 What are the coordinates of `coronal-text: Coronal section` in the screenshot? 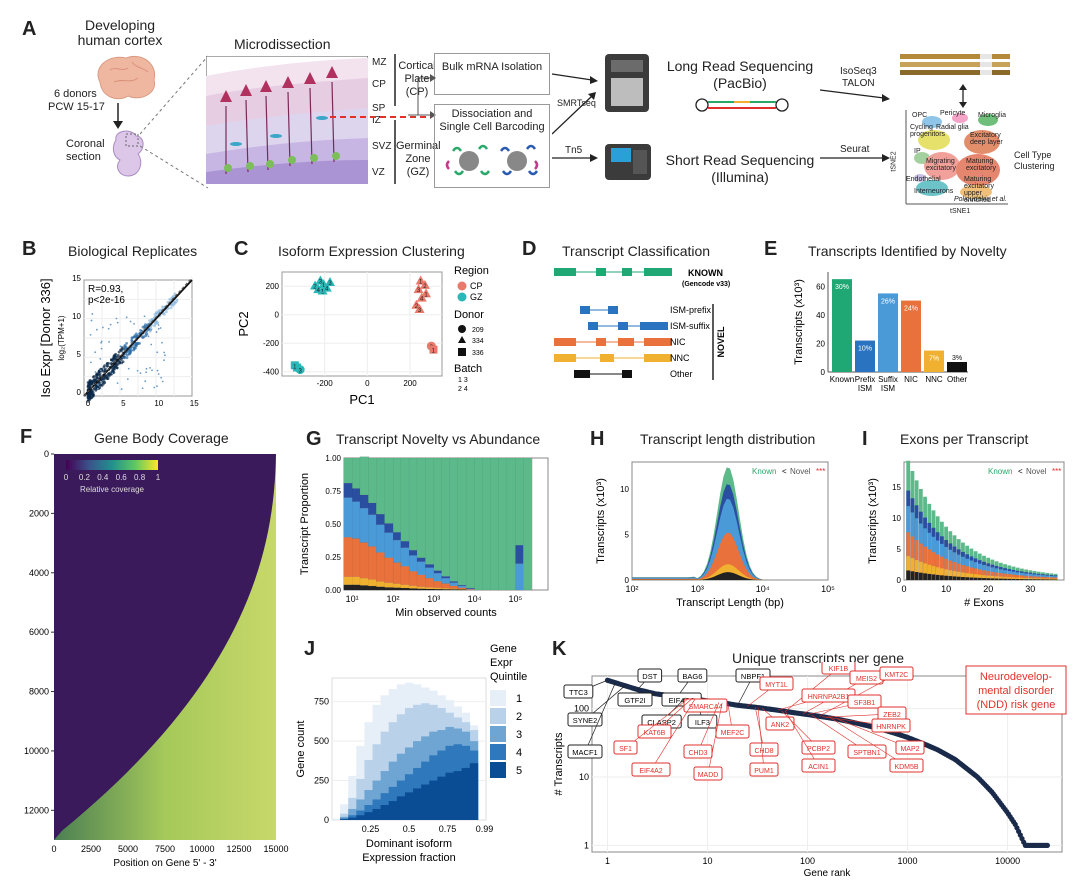 It's located at (85, 150).